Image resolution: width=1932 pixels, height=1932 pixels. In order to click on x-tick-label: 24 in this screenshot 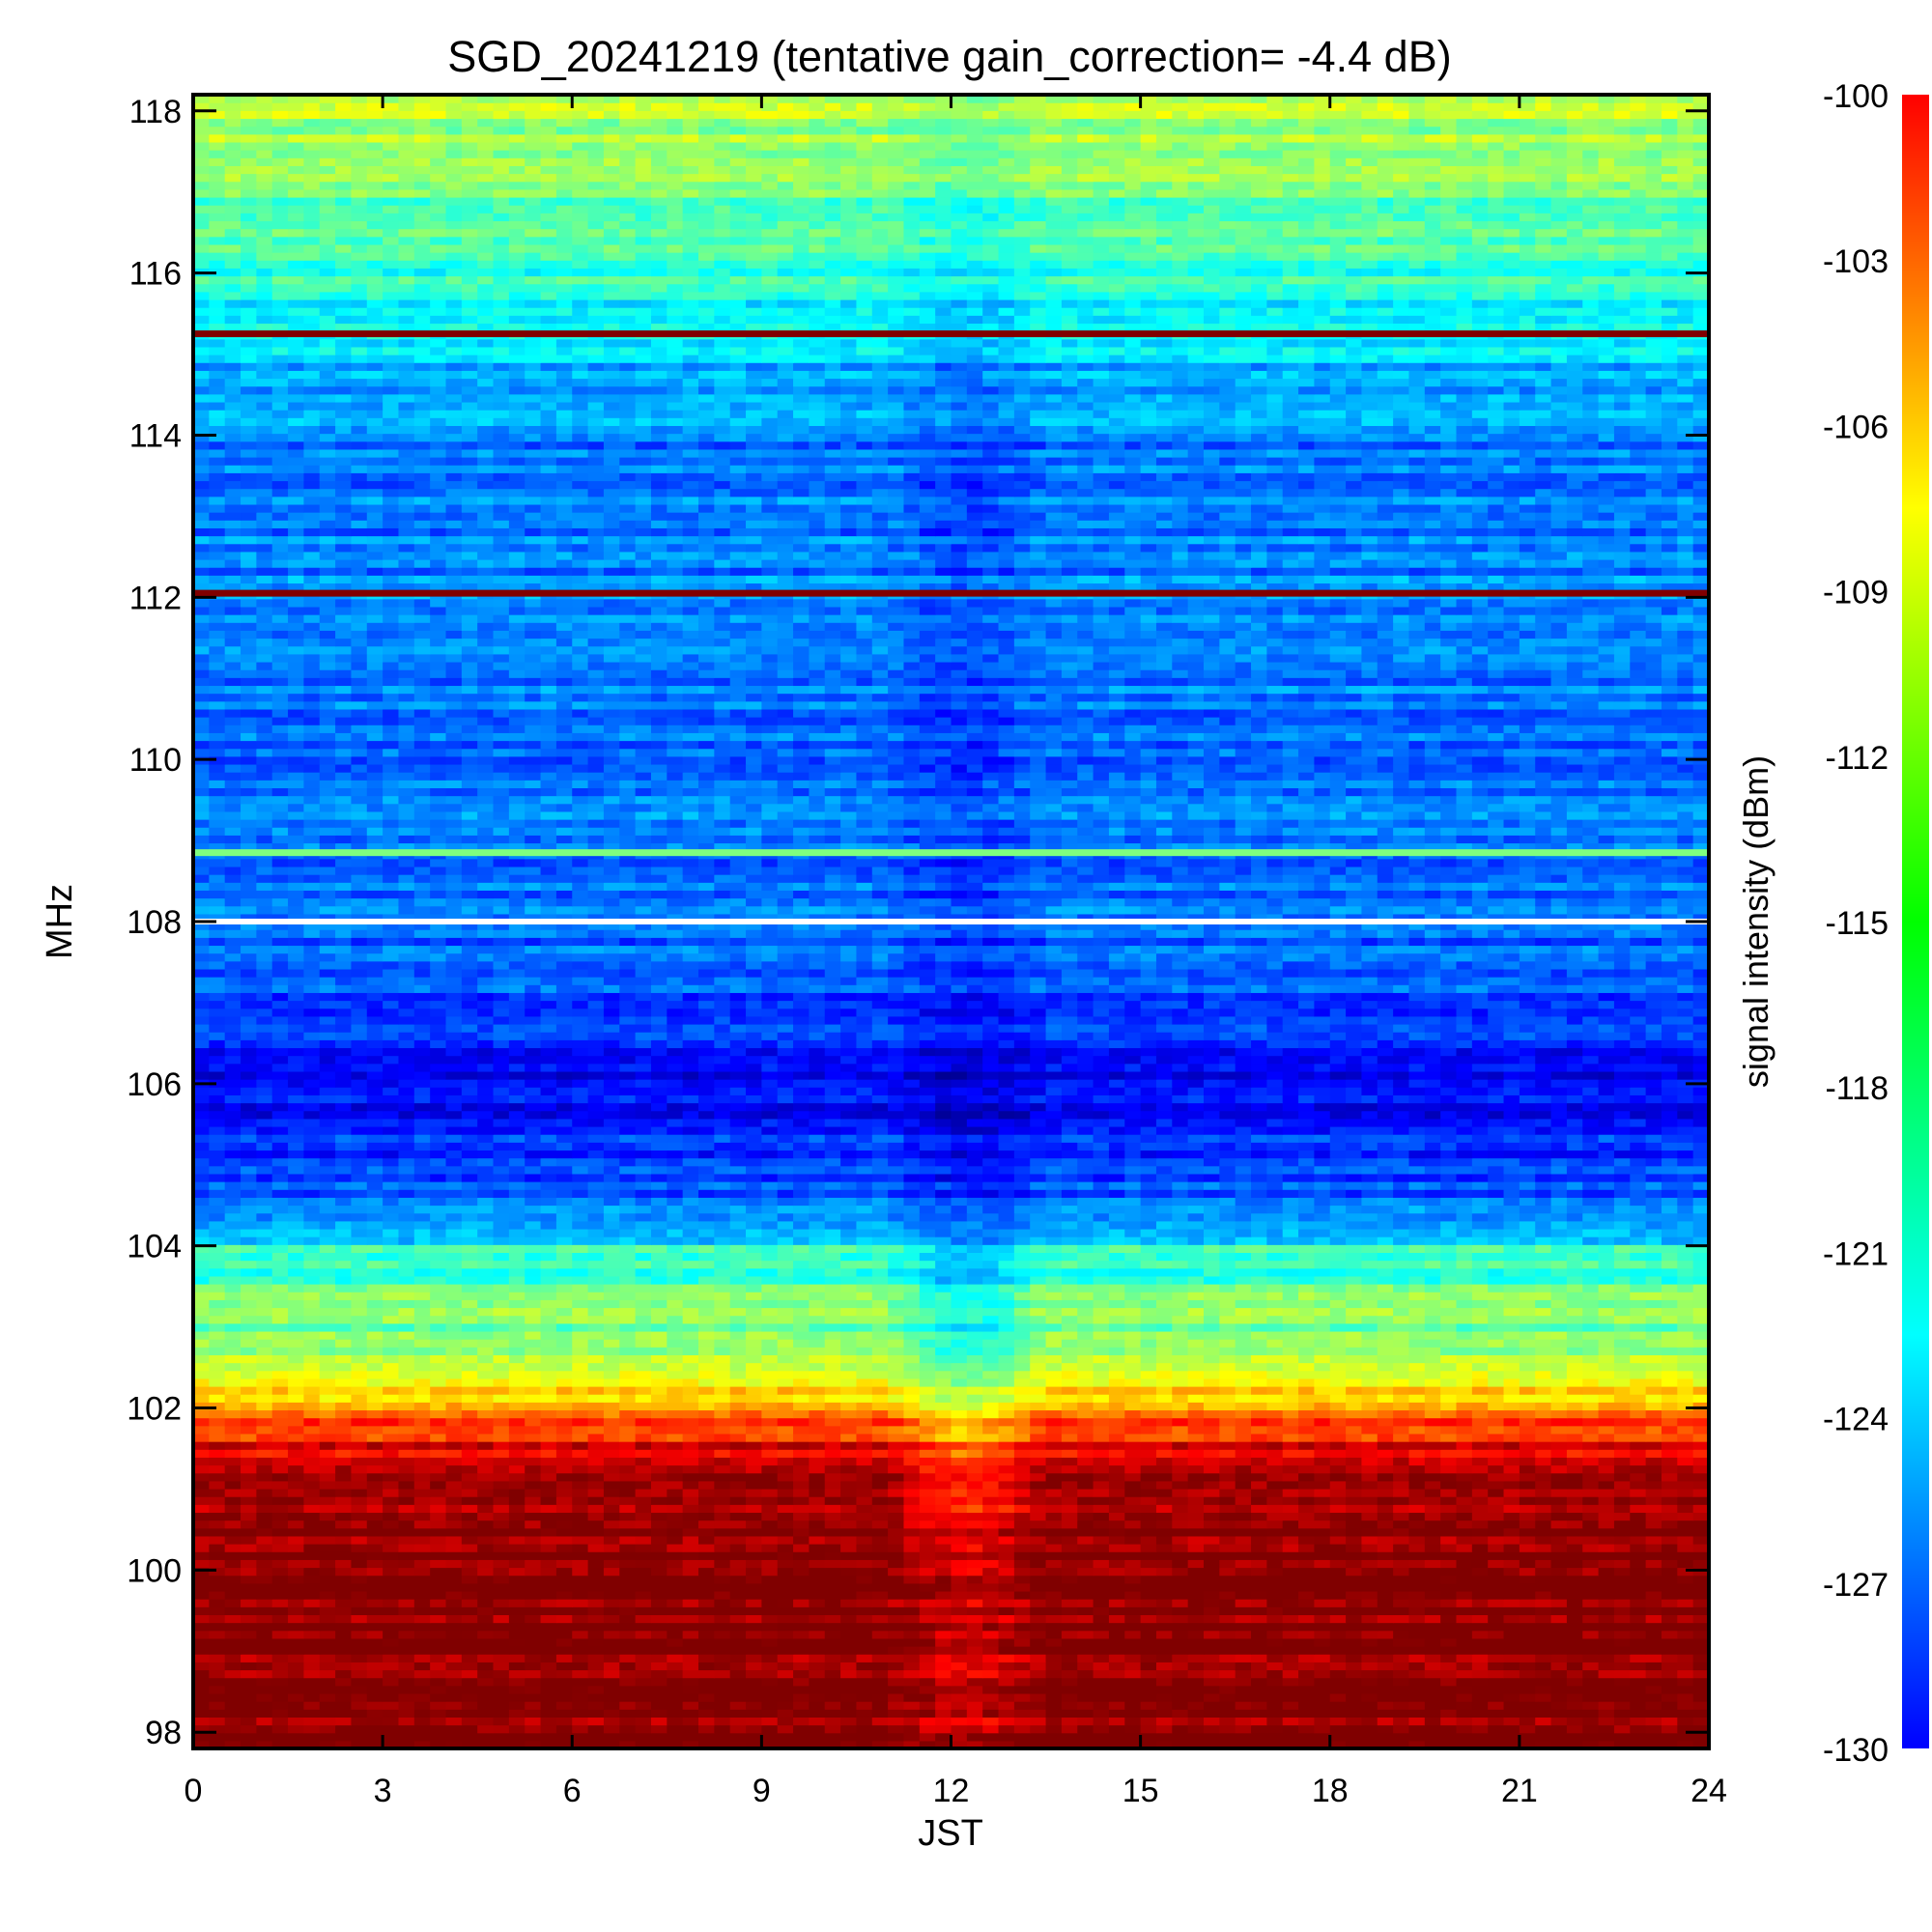, I will do `click(1708, 1791)`.